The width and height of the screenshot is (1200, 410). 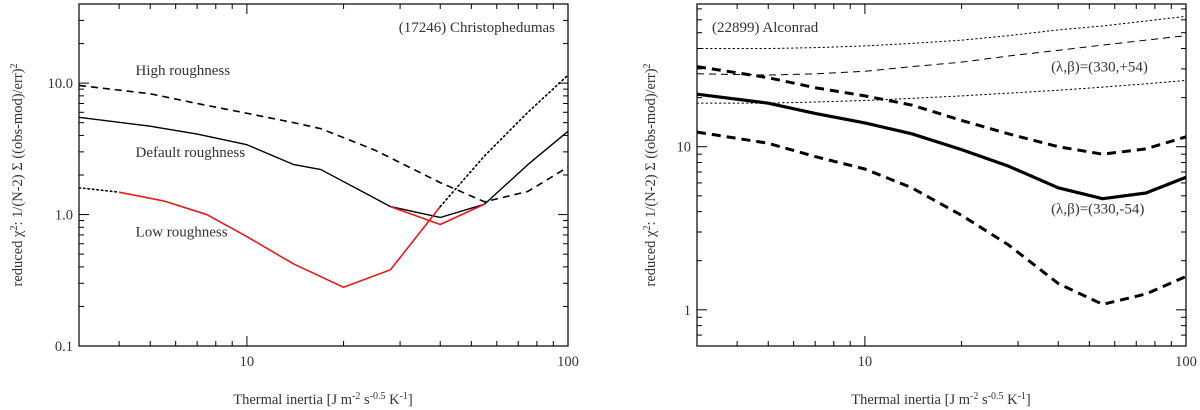 What do you see at coordinates (183, 71) in the screenshot?
I see `left-annotation-0: High roughness` at bounding box center [183, 71].